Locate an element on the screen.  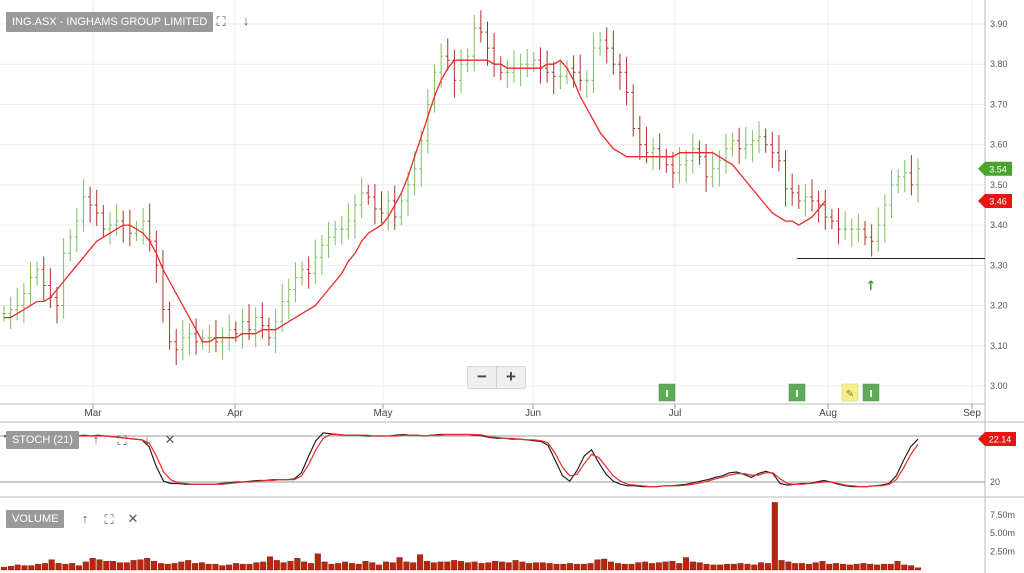
month-tick-label: Sep is located at coordinates (972, 413).